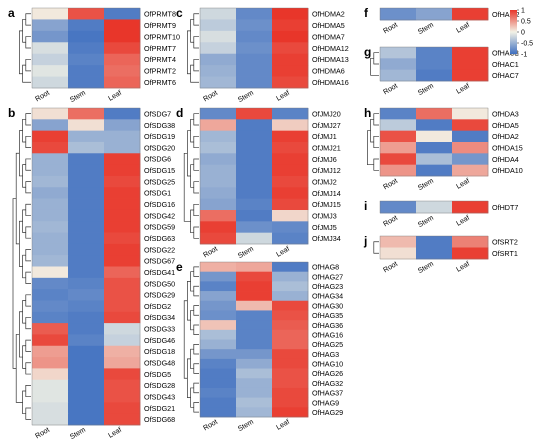  Describe the element at coordinates (326, 125) in the screenshot. I see `row-label: OfJMJ27` at that location.